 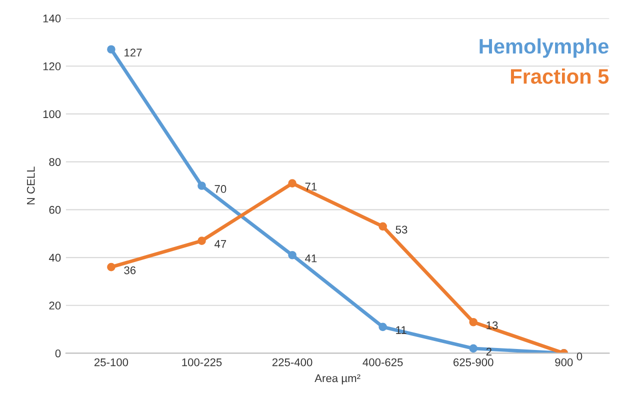 I want to click on y-tick-label: 140, so click(x=52, y=18).